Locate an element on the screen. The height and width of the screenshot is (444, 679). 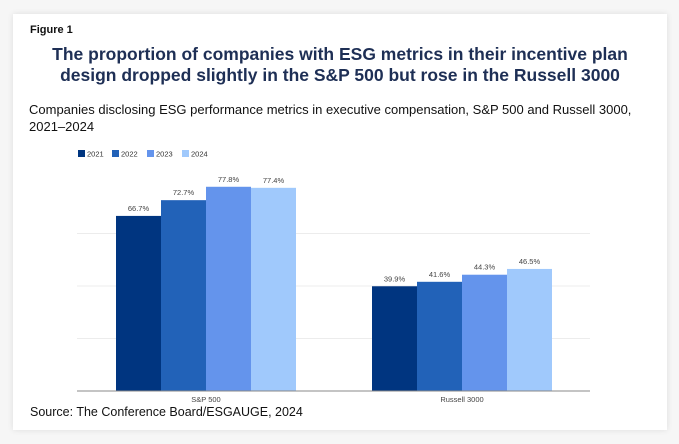
legend-item-2022: 2022 is located at coordinates (125, 154).